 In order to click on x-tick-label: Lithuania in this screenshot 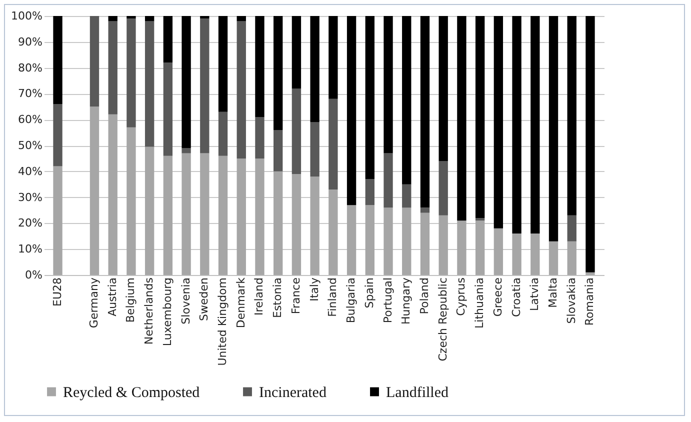, I will do `click(479, 303)`.